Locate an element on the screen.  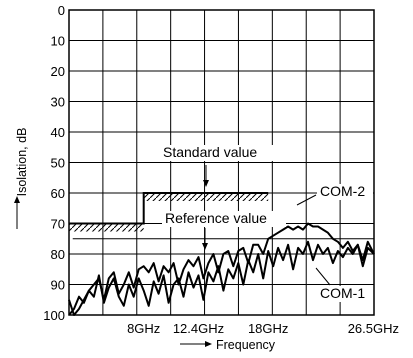
x-tick-label: 8GHz is located at coordinates (143, 328).